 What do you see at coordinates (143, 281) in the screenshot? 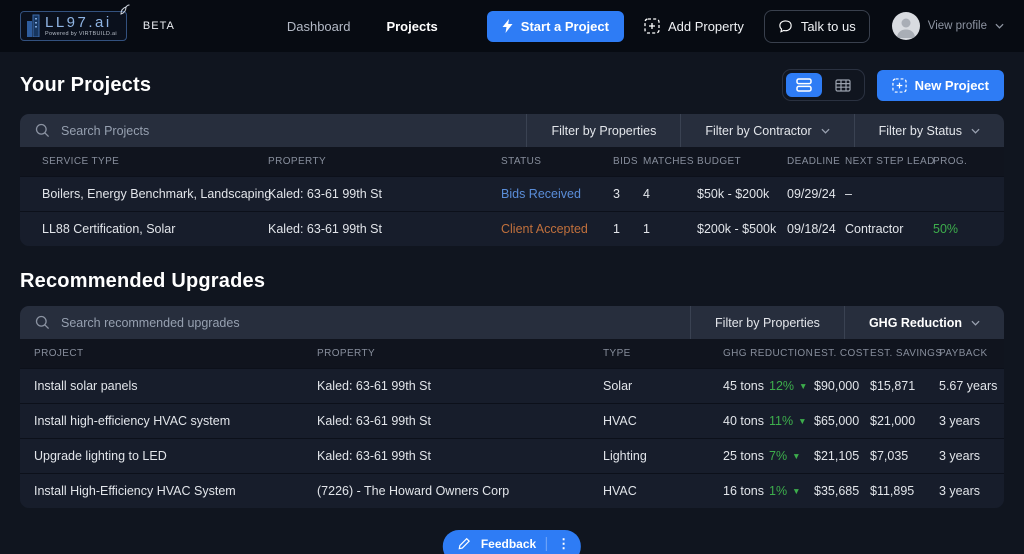
I see `section-title: Recommended Upgrades` at bounding box center [143, 281].